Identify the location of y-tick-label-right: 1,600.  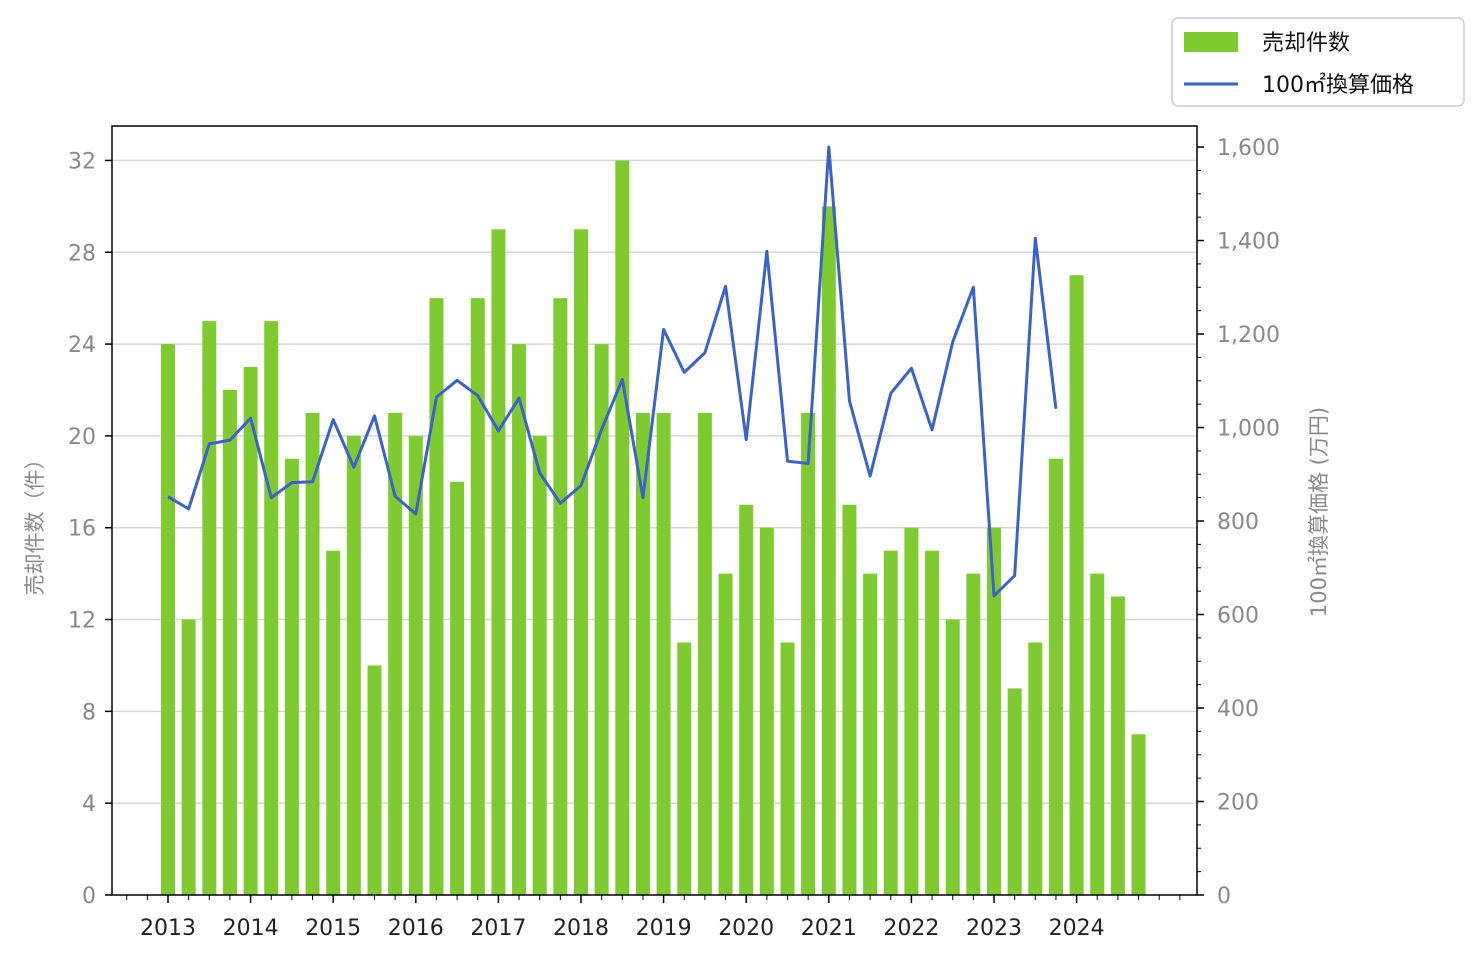
(1248, 148).